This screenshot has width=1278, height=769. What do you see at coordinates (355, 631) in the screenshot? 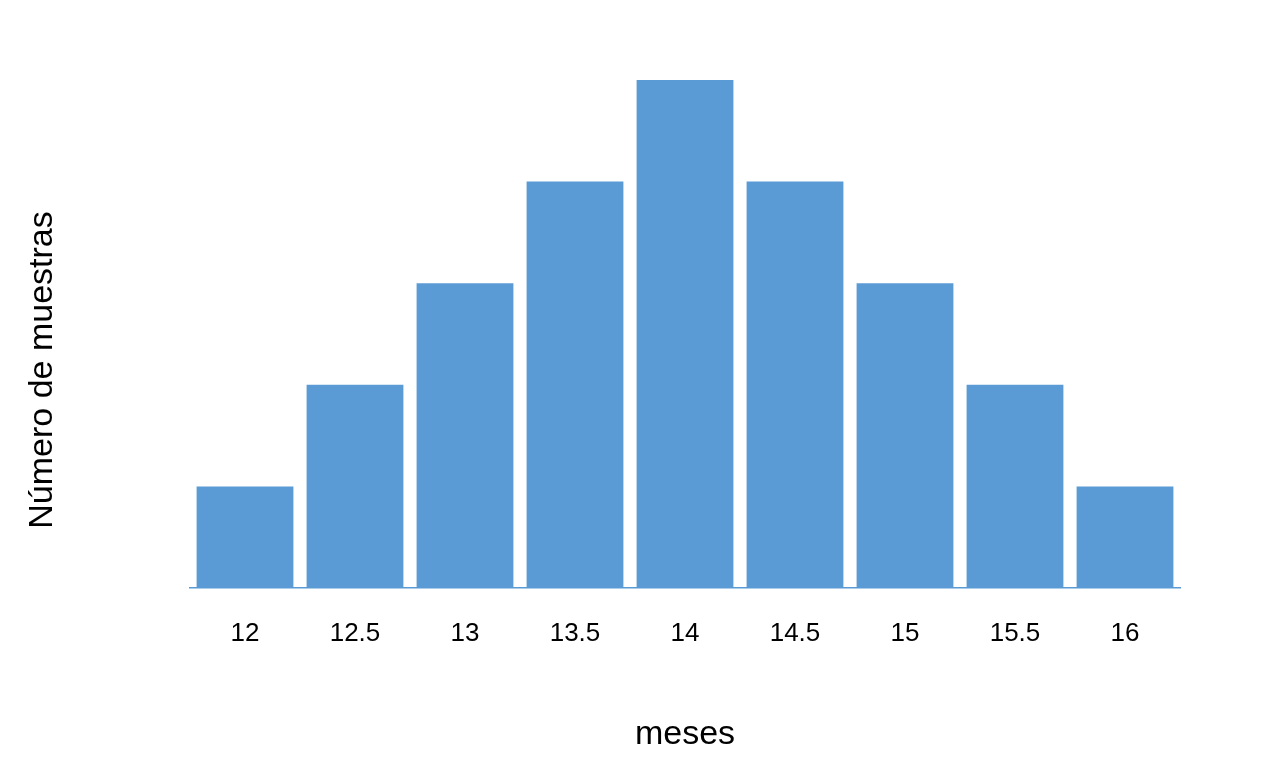
I see `x-tick-label: 12.5` at bounding box center [355, 631].